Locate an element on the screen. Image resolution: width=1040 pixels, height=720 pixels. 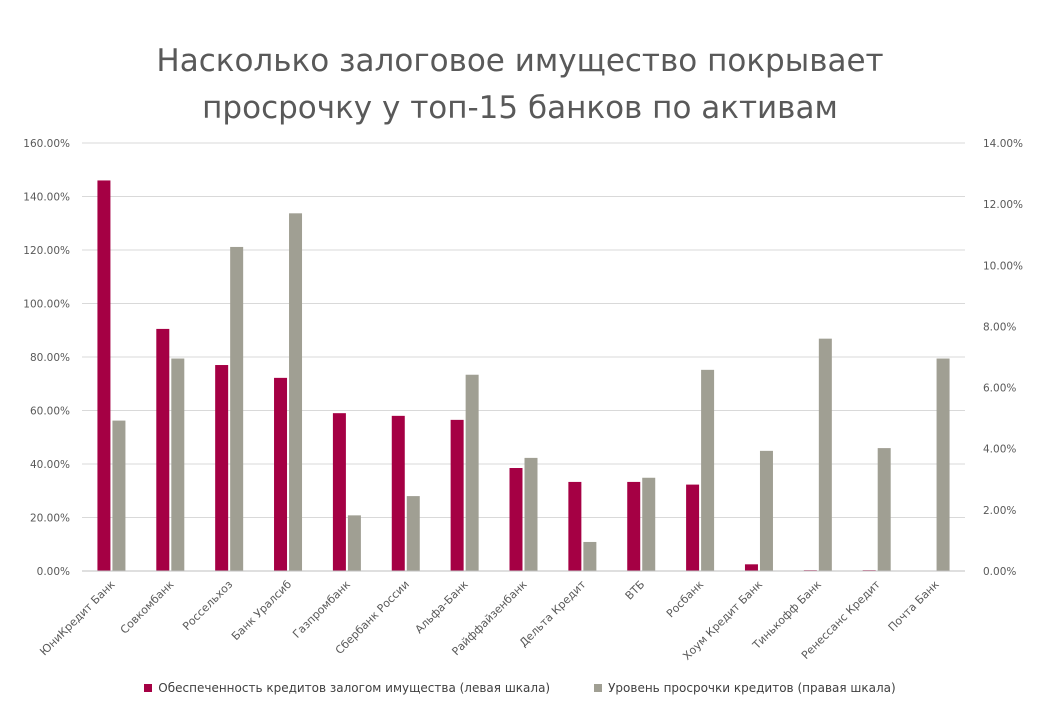
y-left-tick-label: 0.00% is located at coordinates (53, 572).